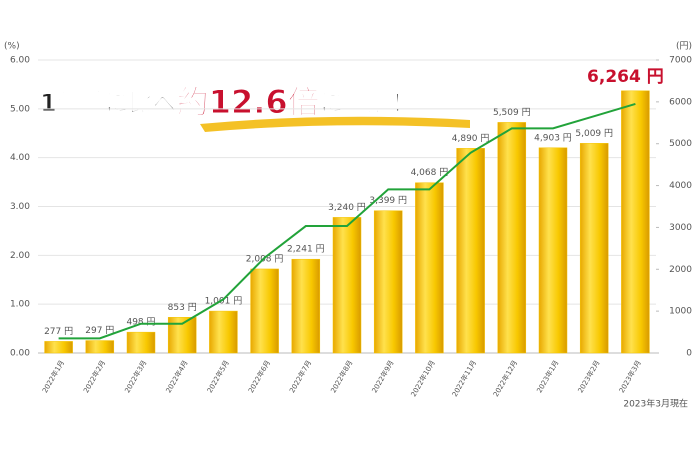 The width and height of the screenshot is (700, 450). I want to click on data-label: 4,068 円, so click(430, 172).